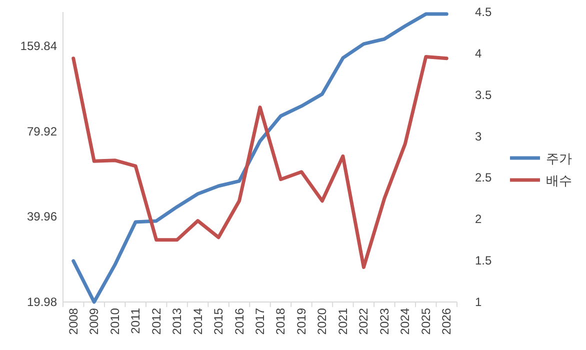 This screenshot has width=586, height=350. What do you see at coordinates (260, 321) in the screenshot?
I see `x-tick-label: 2017` at bounding box center [260, 321].